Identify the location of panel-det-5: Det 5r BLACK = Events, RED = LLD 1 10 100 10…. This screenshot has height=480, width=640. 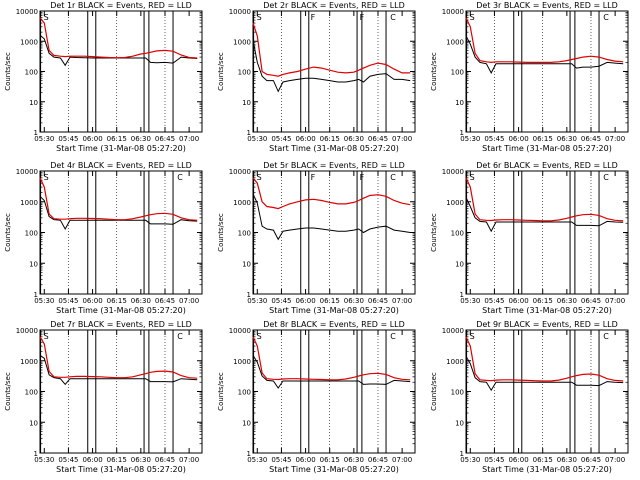
(316, 238).